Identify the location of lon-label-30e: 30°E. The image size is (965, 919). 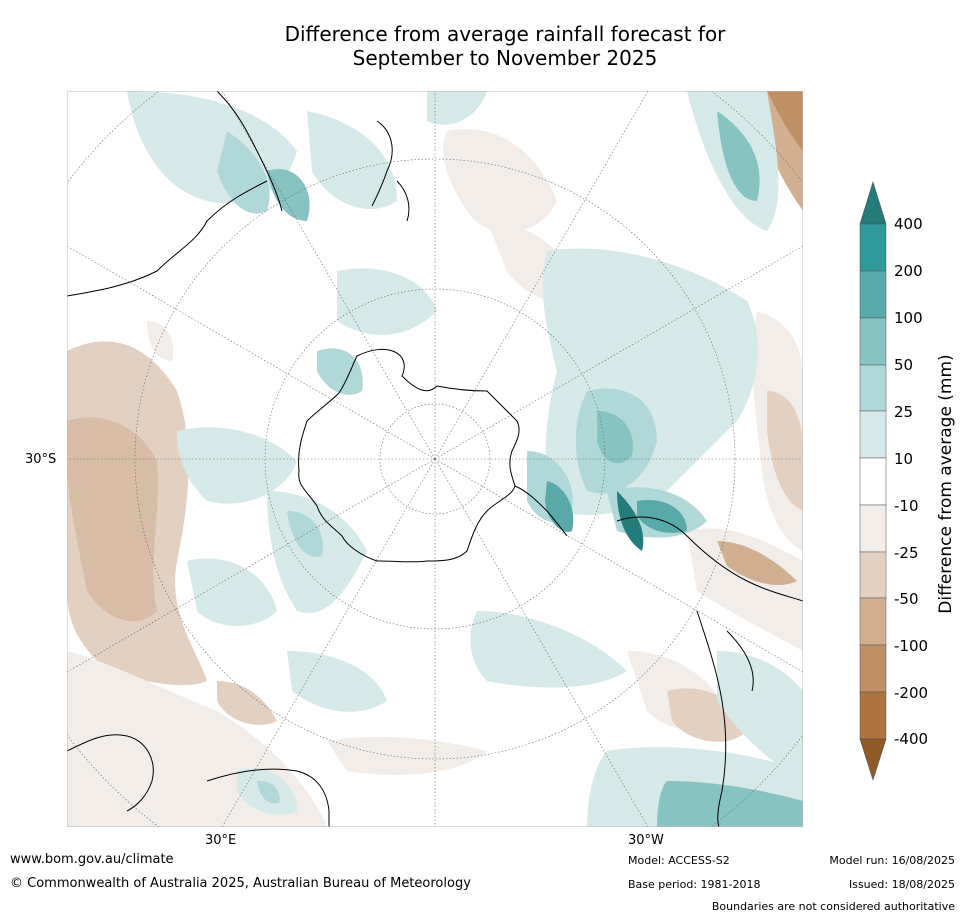
(221, 840).